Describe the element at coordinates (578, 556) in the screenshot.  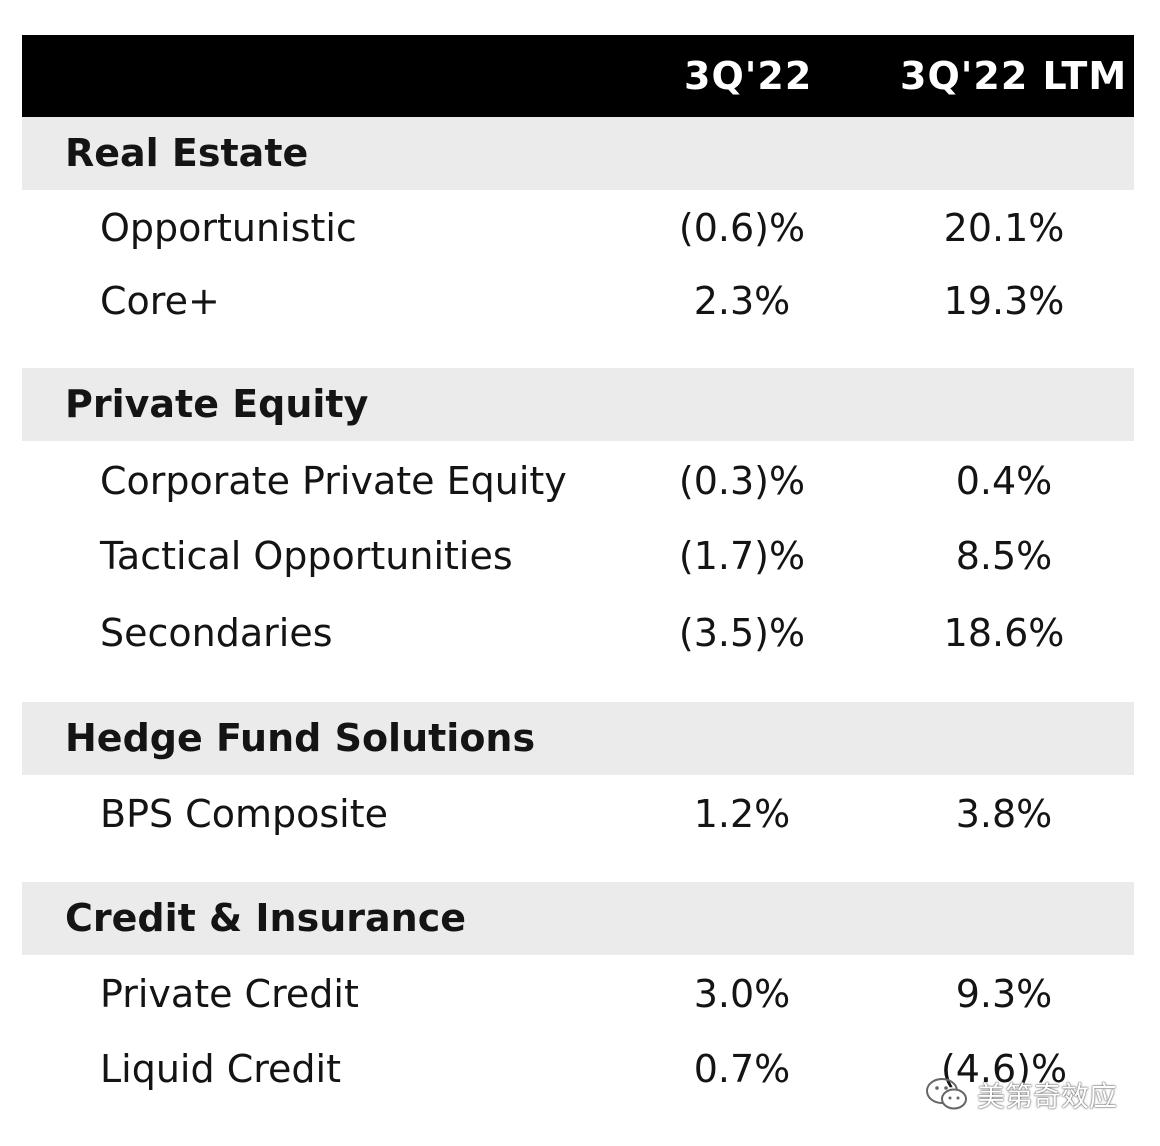
I see `table-row: Tactical Opportunities (1.7)% 8.5%` at that location.